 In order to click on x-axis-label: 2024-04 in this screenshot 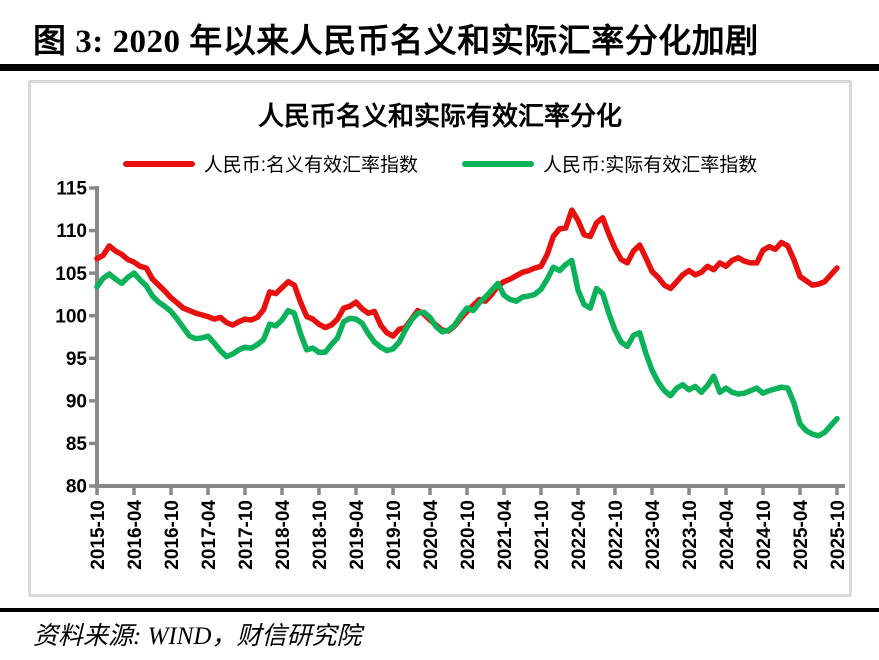, I will do `click(727, 535)`.